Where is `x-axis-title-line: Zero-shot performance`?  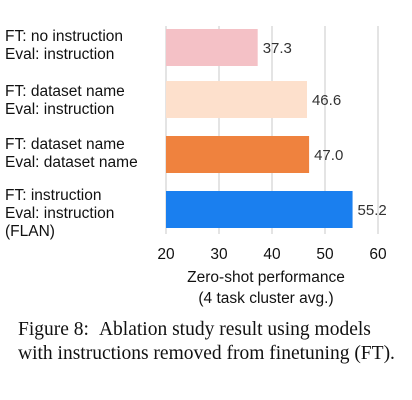
x-axis-title-line: Zero-shot performance is located at coordinates (266, 277).